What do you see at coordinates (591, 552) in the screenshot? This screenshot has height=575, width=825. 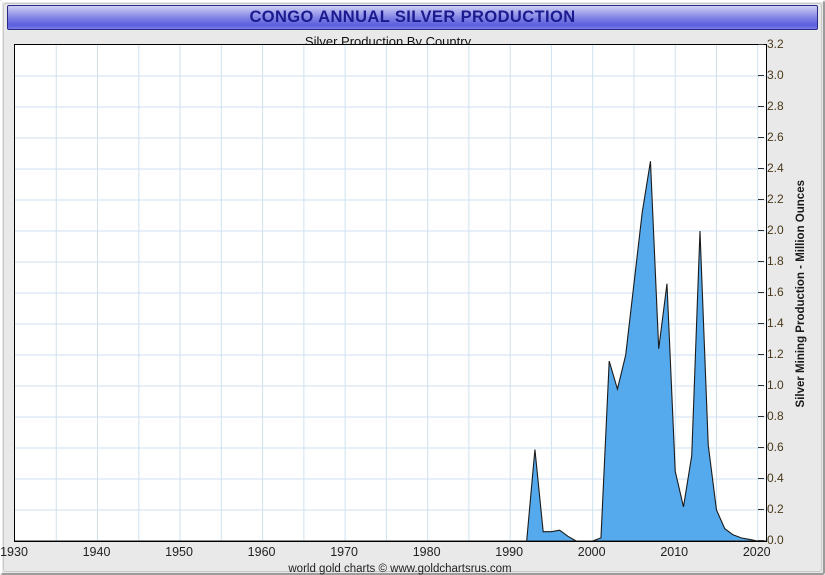 I see `x-axis-tick-label: 2000` at bounding box center [591, 552].